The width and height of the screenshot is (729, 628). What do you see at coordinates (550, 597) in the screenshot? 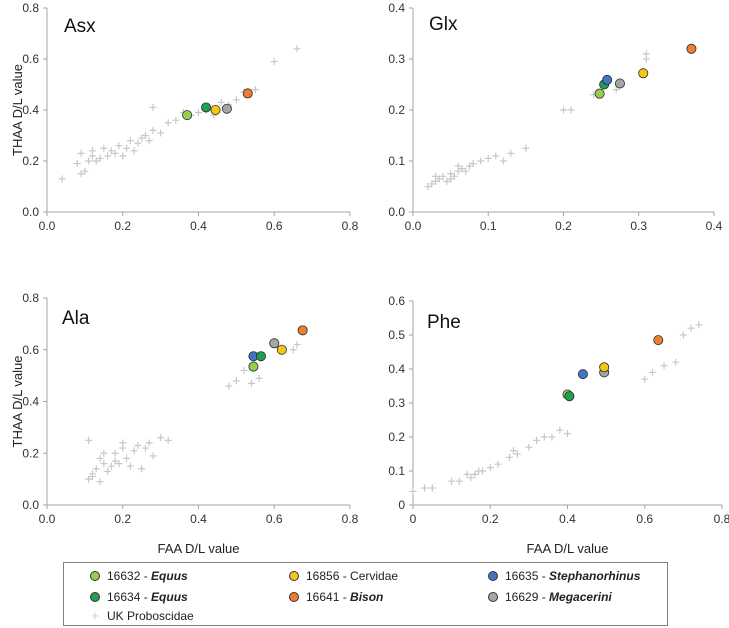
I see `legend-item-16629: 16629 - Megacerini` at bounding box center [550, 597].